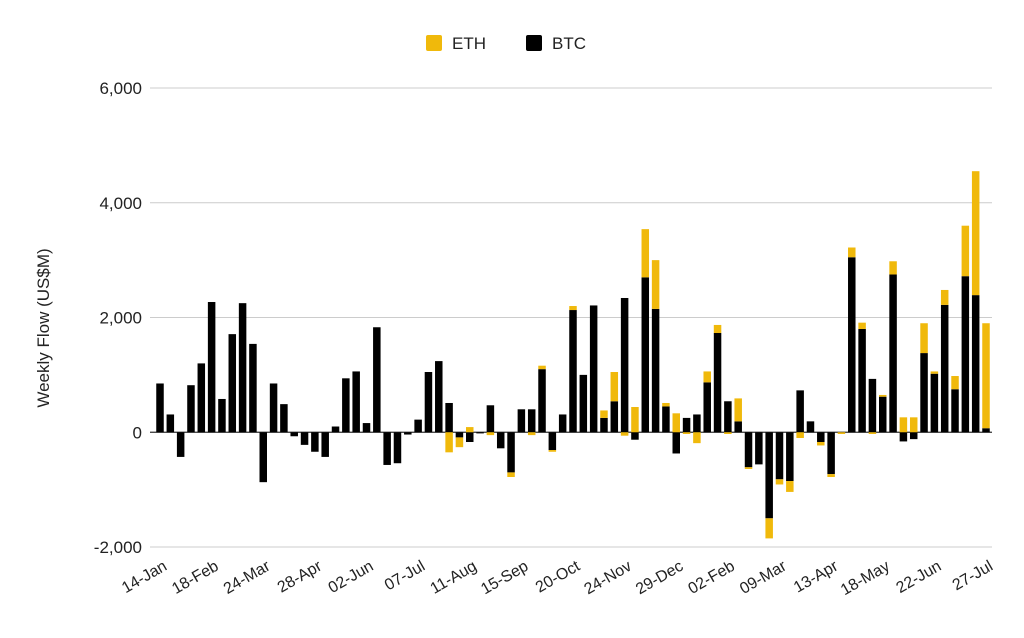 The image size is (1024, 638). I want to click on x-tick-label: 09-Mar, so click(763, 577).